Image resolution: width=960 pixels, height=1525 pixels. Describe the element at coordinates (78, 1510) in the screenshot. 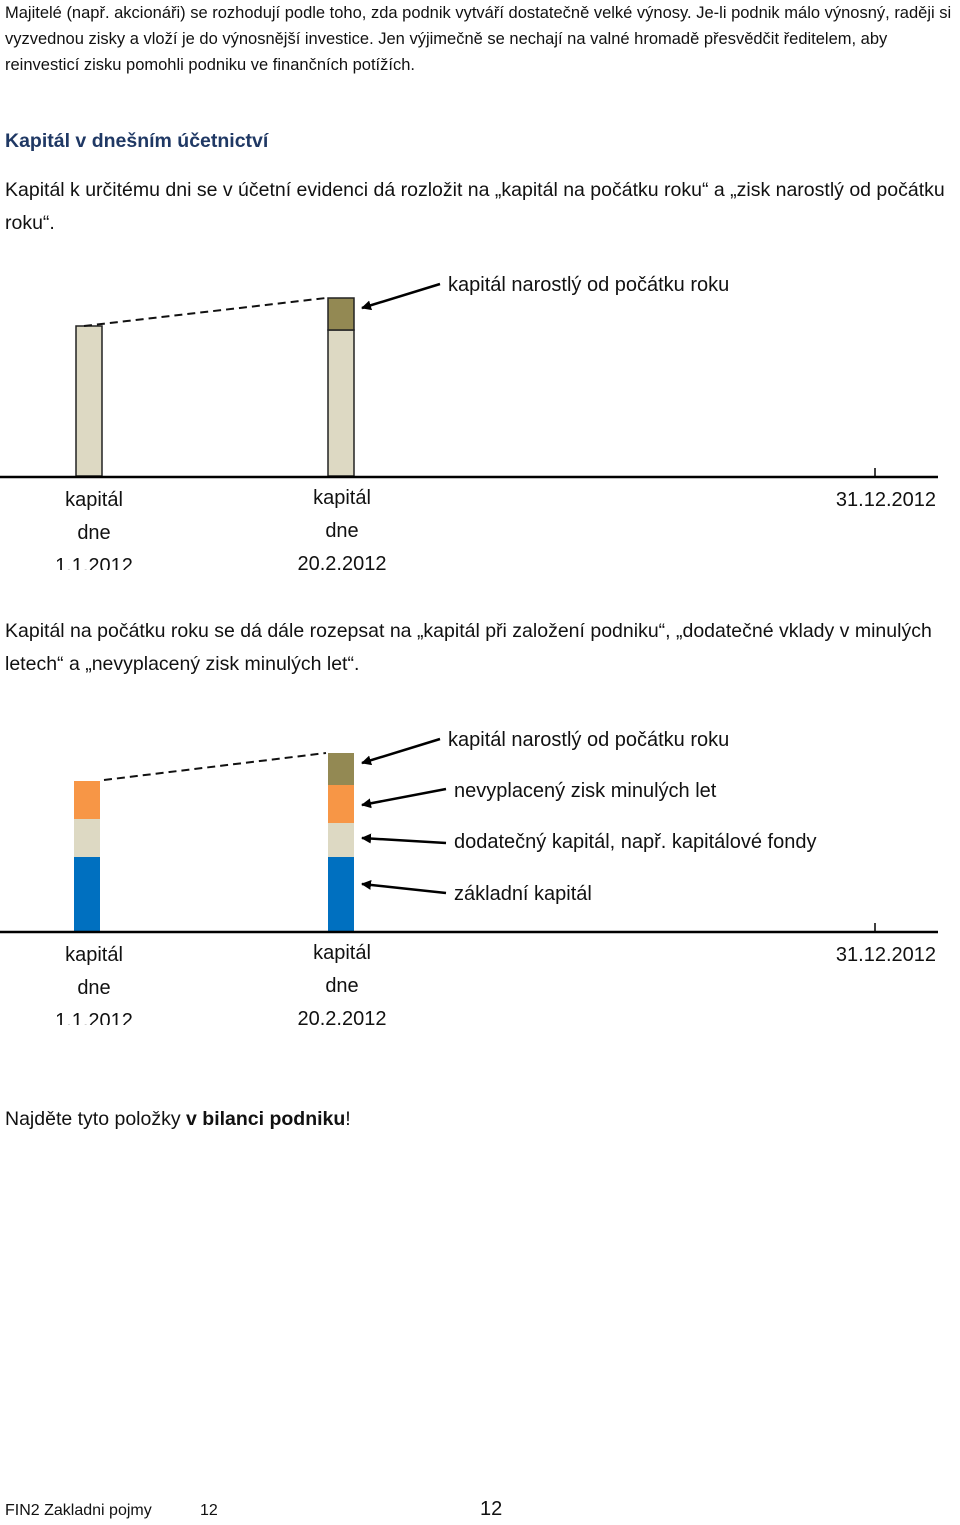

I see `footer-doc-name: FIN2 Zakladni pojmy` at that location.